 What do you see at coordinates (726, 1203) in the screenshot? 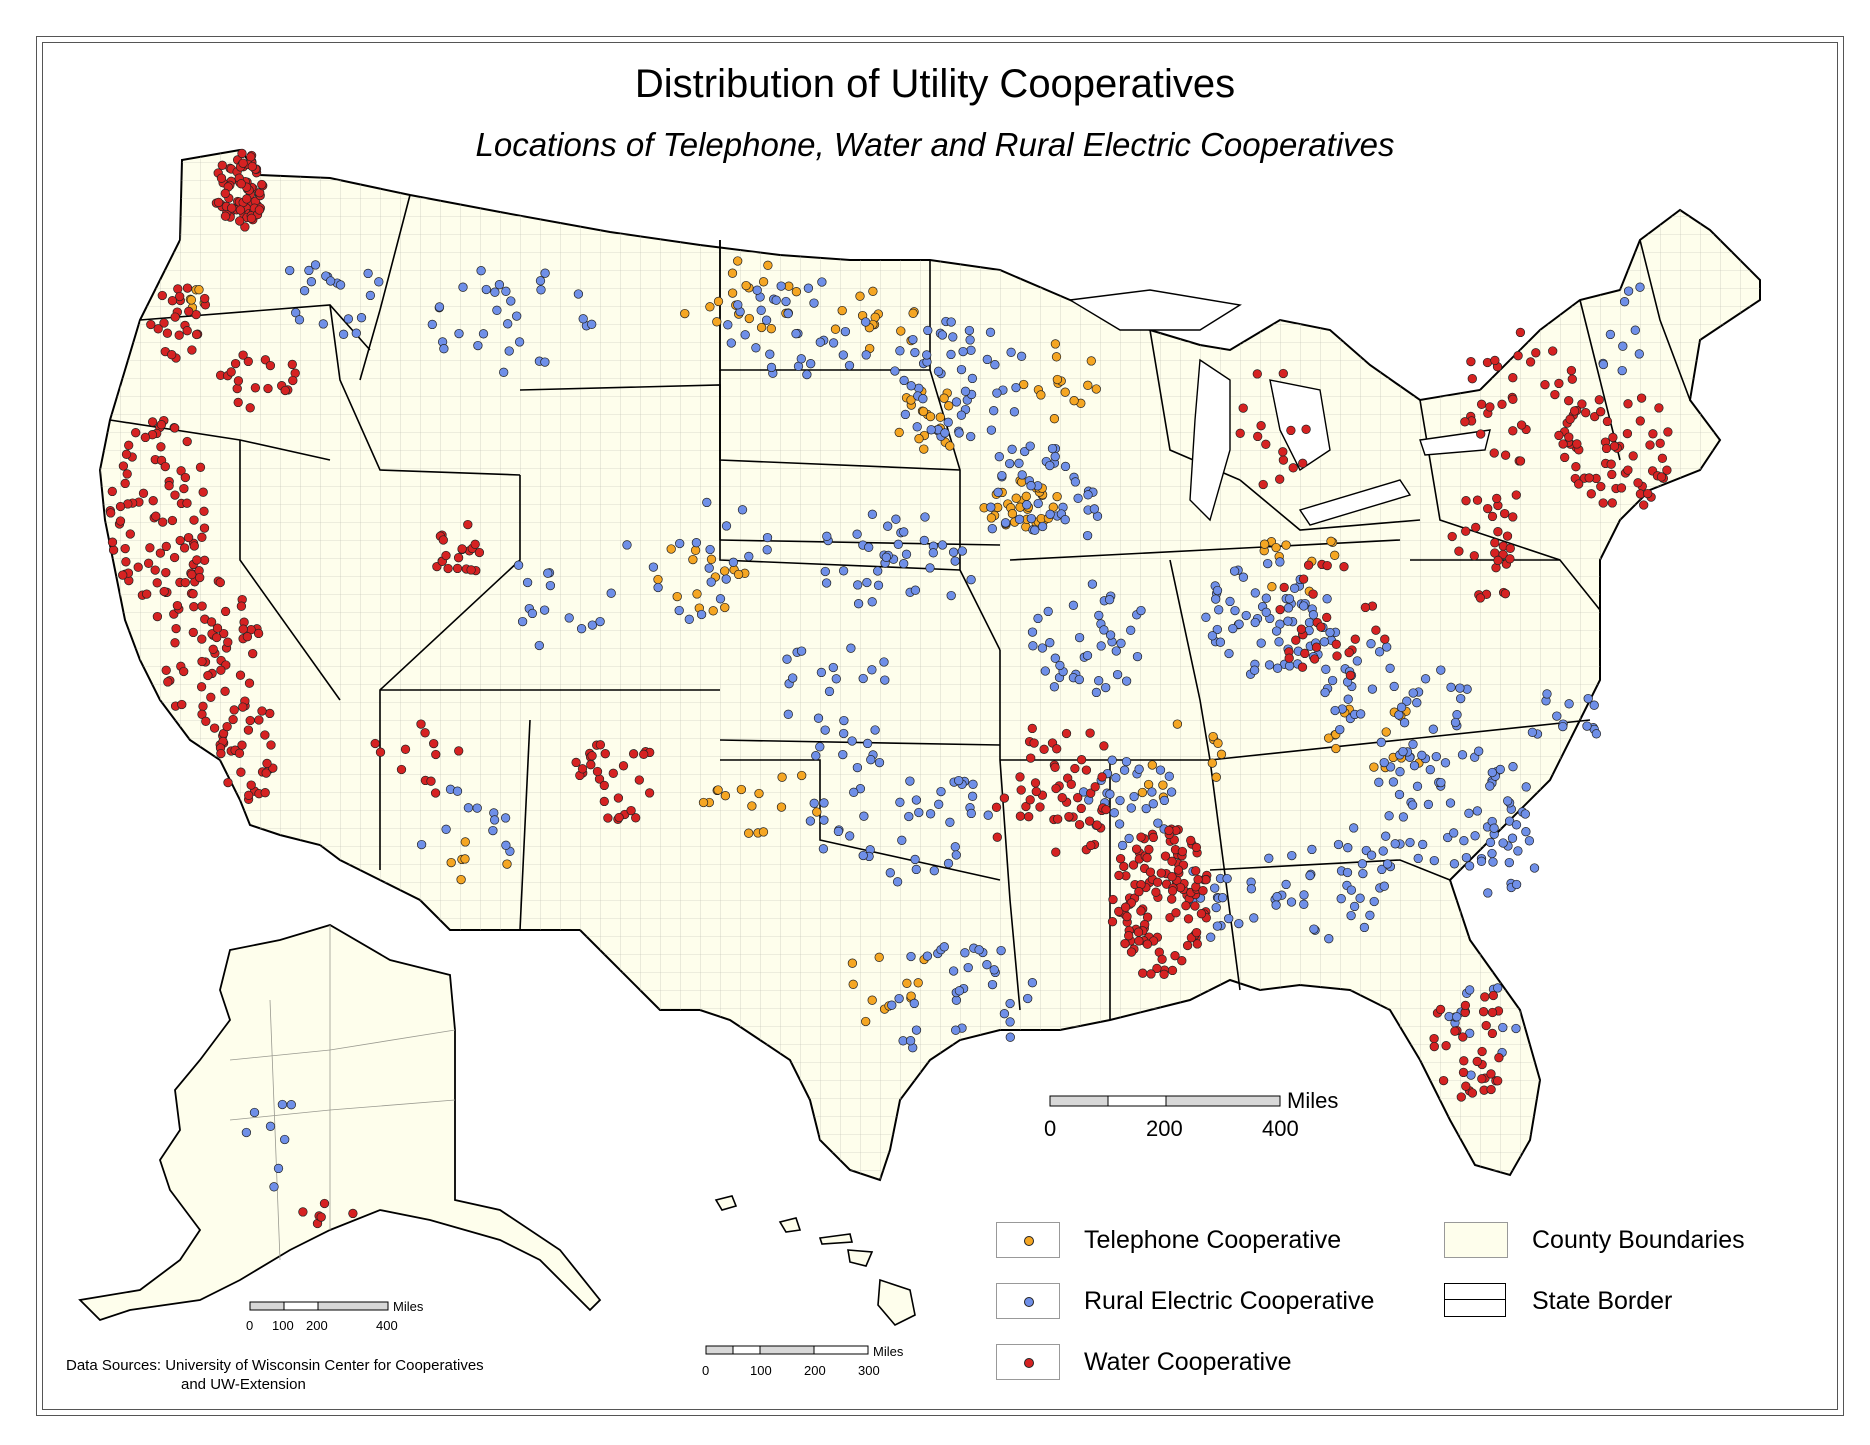
I see `hawaii-kauai` at bounding box center [726, 1203].